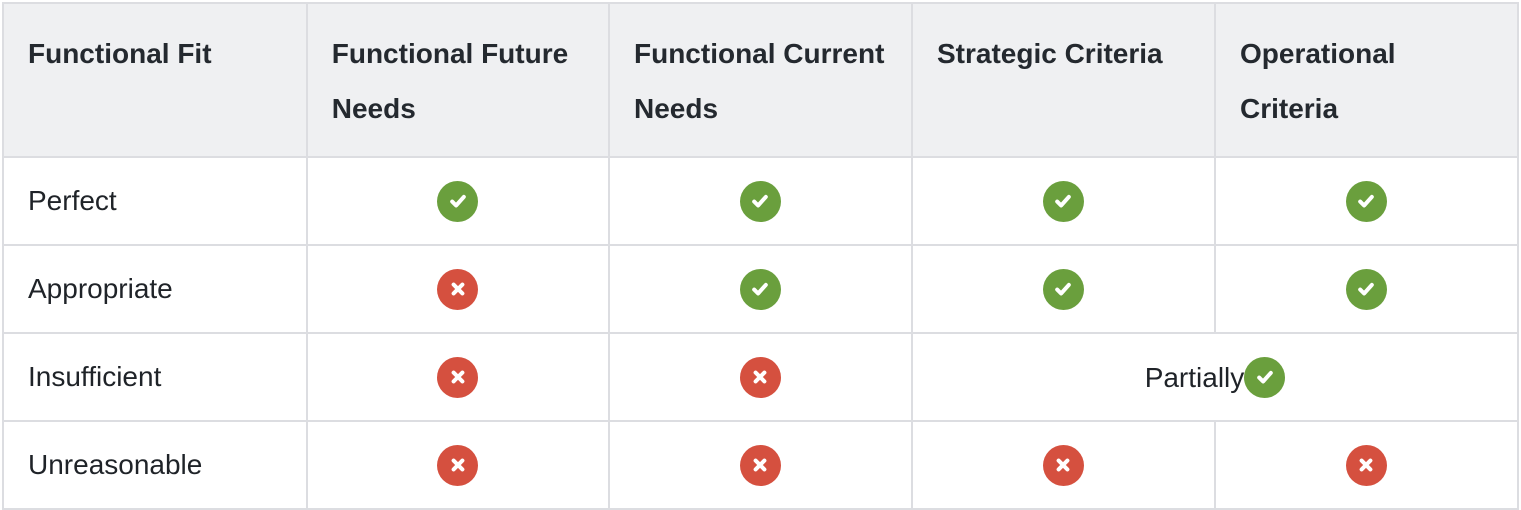 The height and width of the screenshot is (510, 1521). What do you see at coordinates (155, 465) in the screenshot?
I see `row-label-unreasonable: Unreasonable` at bounding box center [155, 465].